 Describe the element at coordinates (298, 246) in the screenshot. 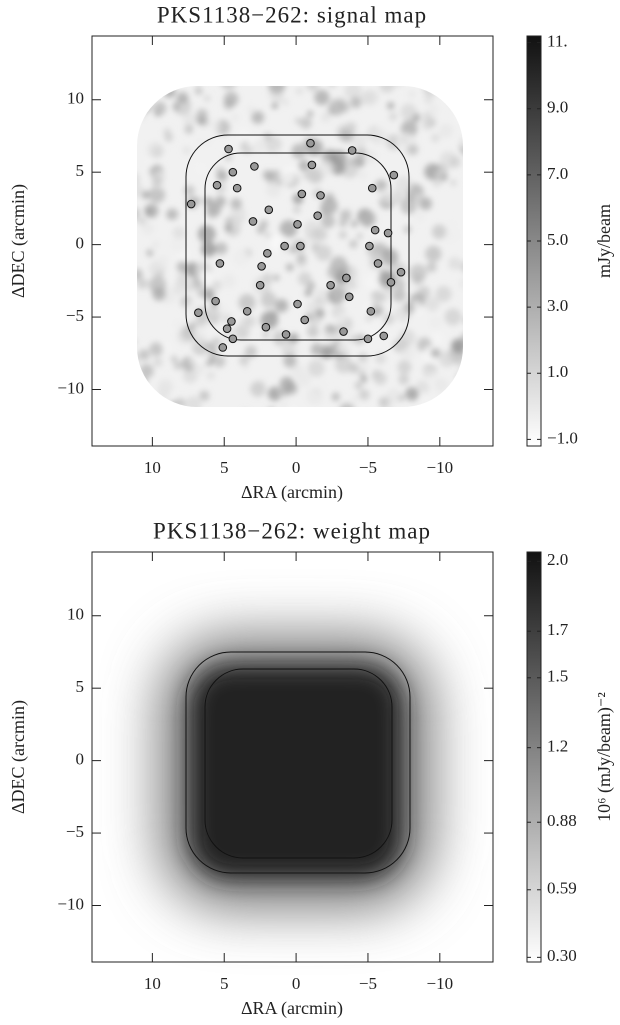

I see `contour` at that location.